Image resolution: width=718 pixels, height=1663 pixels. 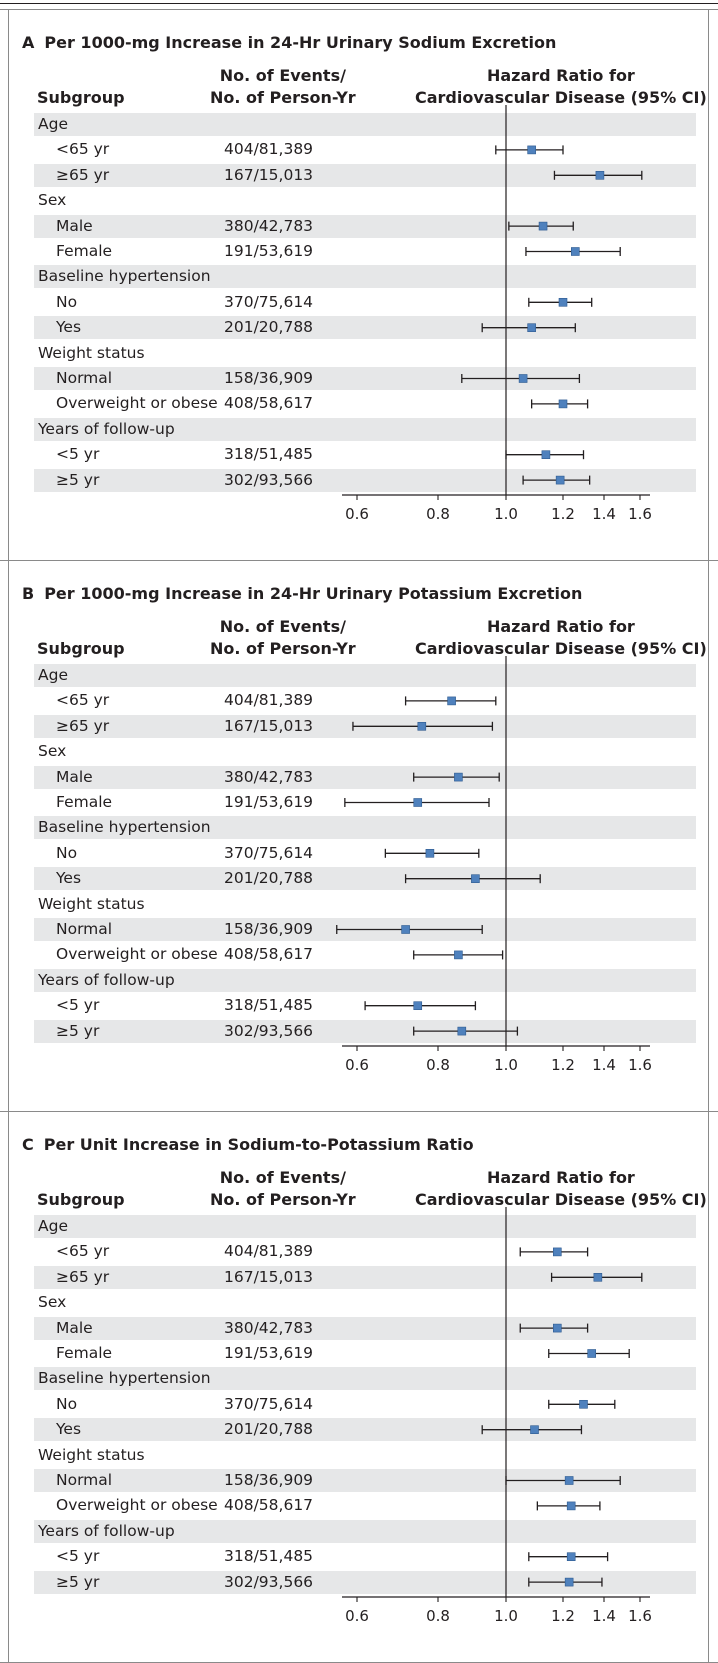 I want to click on subgroup-label: <5 yr, so click(x=78, y=1005).